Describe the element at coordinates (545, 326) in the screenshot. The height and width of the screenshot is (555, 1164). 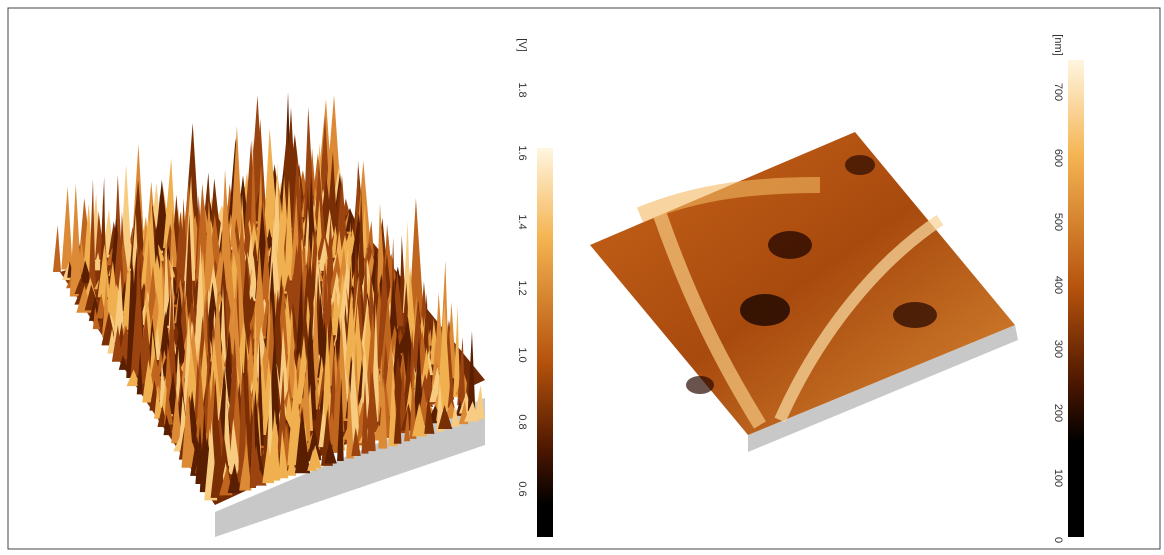
I see `left-colorbar` at that location.